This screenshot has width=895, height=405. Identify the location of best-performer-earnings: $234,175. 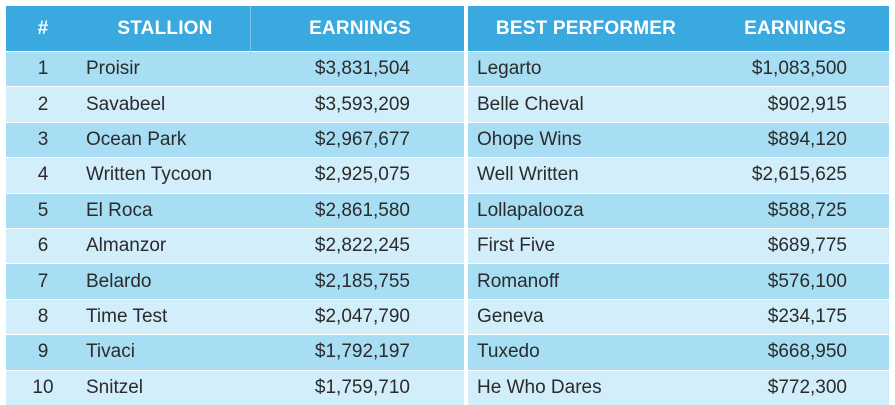
(796, 316).